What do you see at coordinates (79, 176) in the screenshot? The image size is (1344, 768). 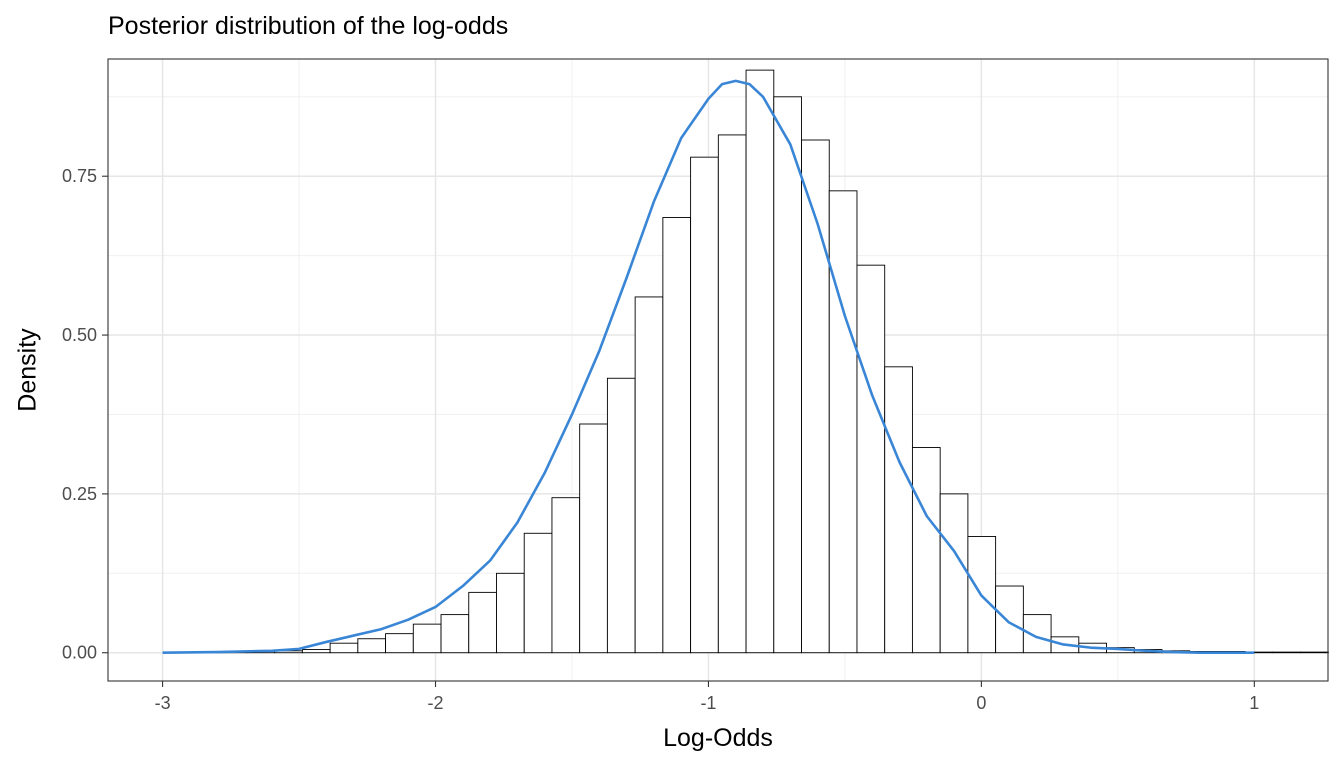 I see `y-tick-label: 0.75` at bounding box center [79, 176].